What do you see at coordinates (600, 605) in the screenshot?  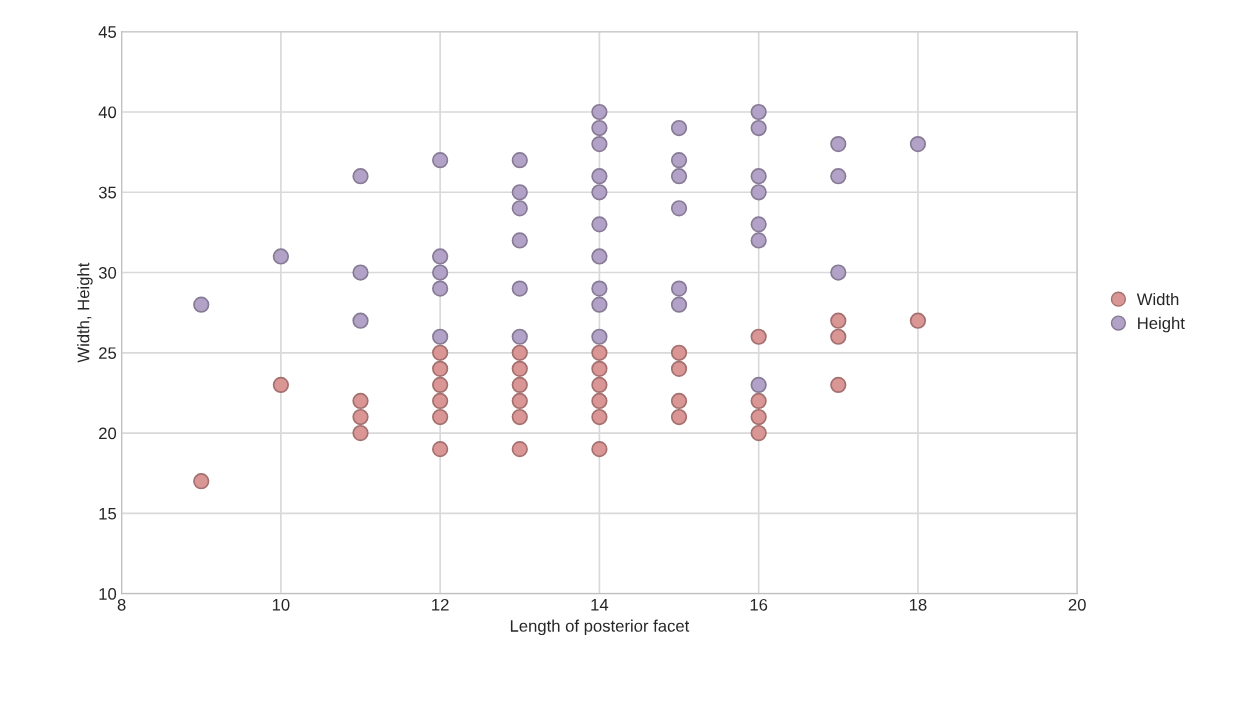 I see `x-tick-label: 14` at bounding box center [600, 605].